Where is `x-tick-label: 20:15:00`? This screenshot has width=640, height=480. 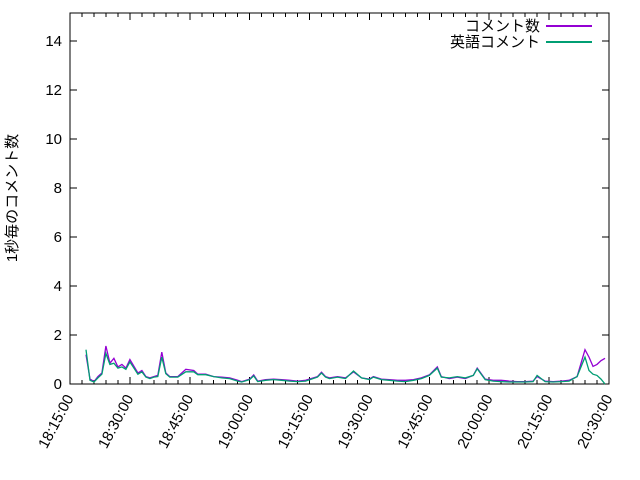
x-tick-label: 20:15:00 is located at coordinates (535, 422).